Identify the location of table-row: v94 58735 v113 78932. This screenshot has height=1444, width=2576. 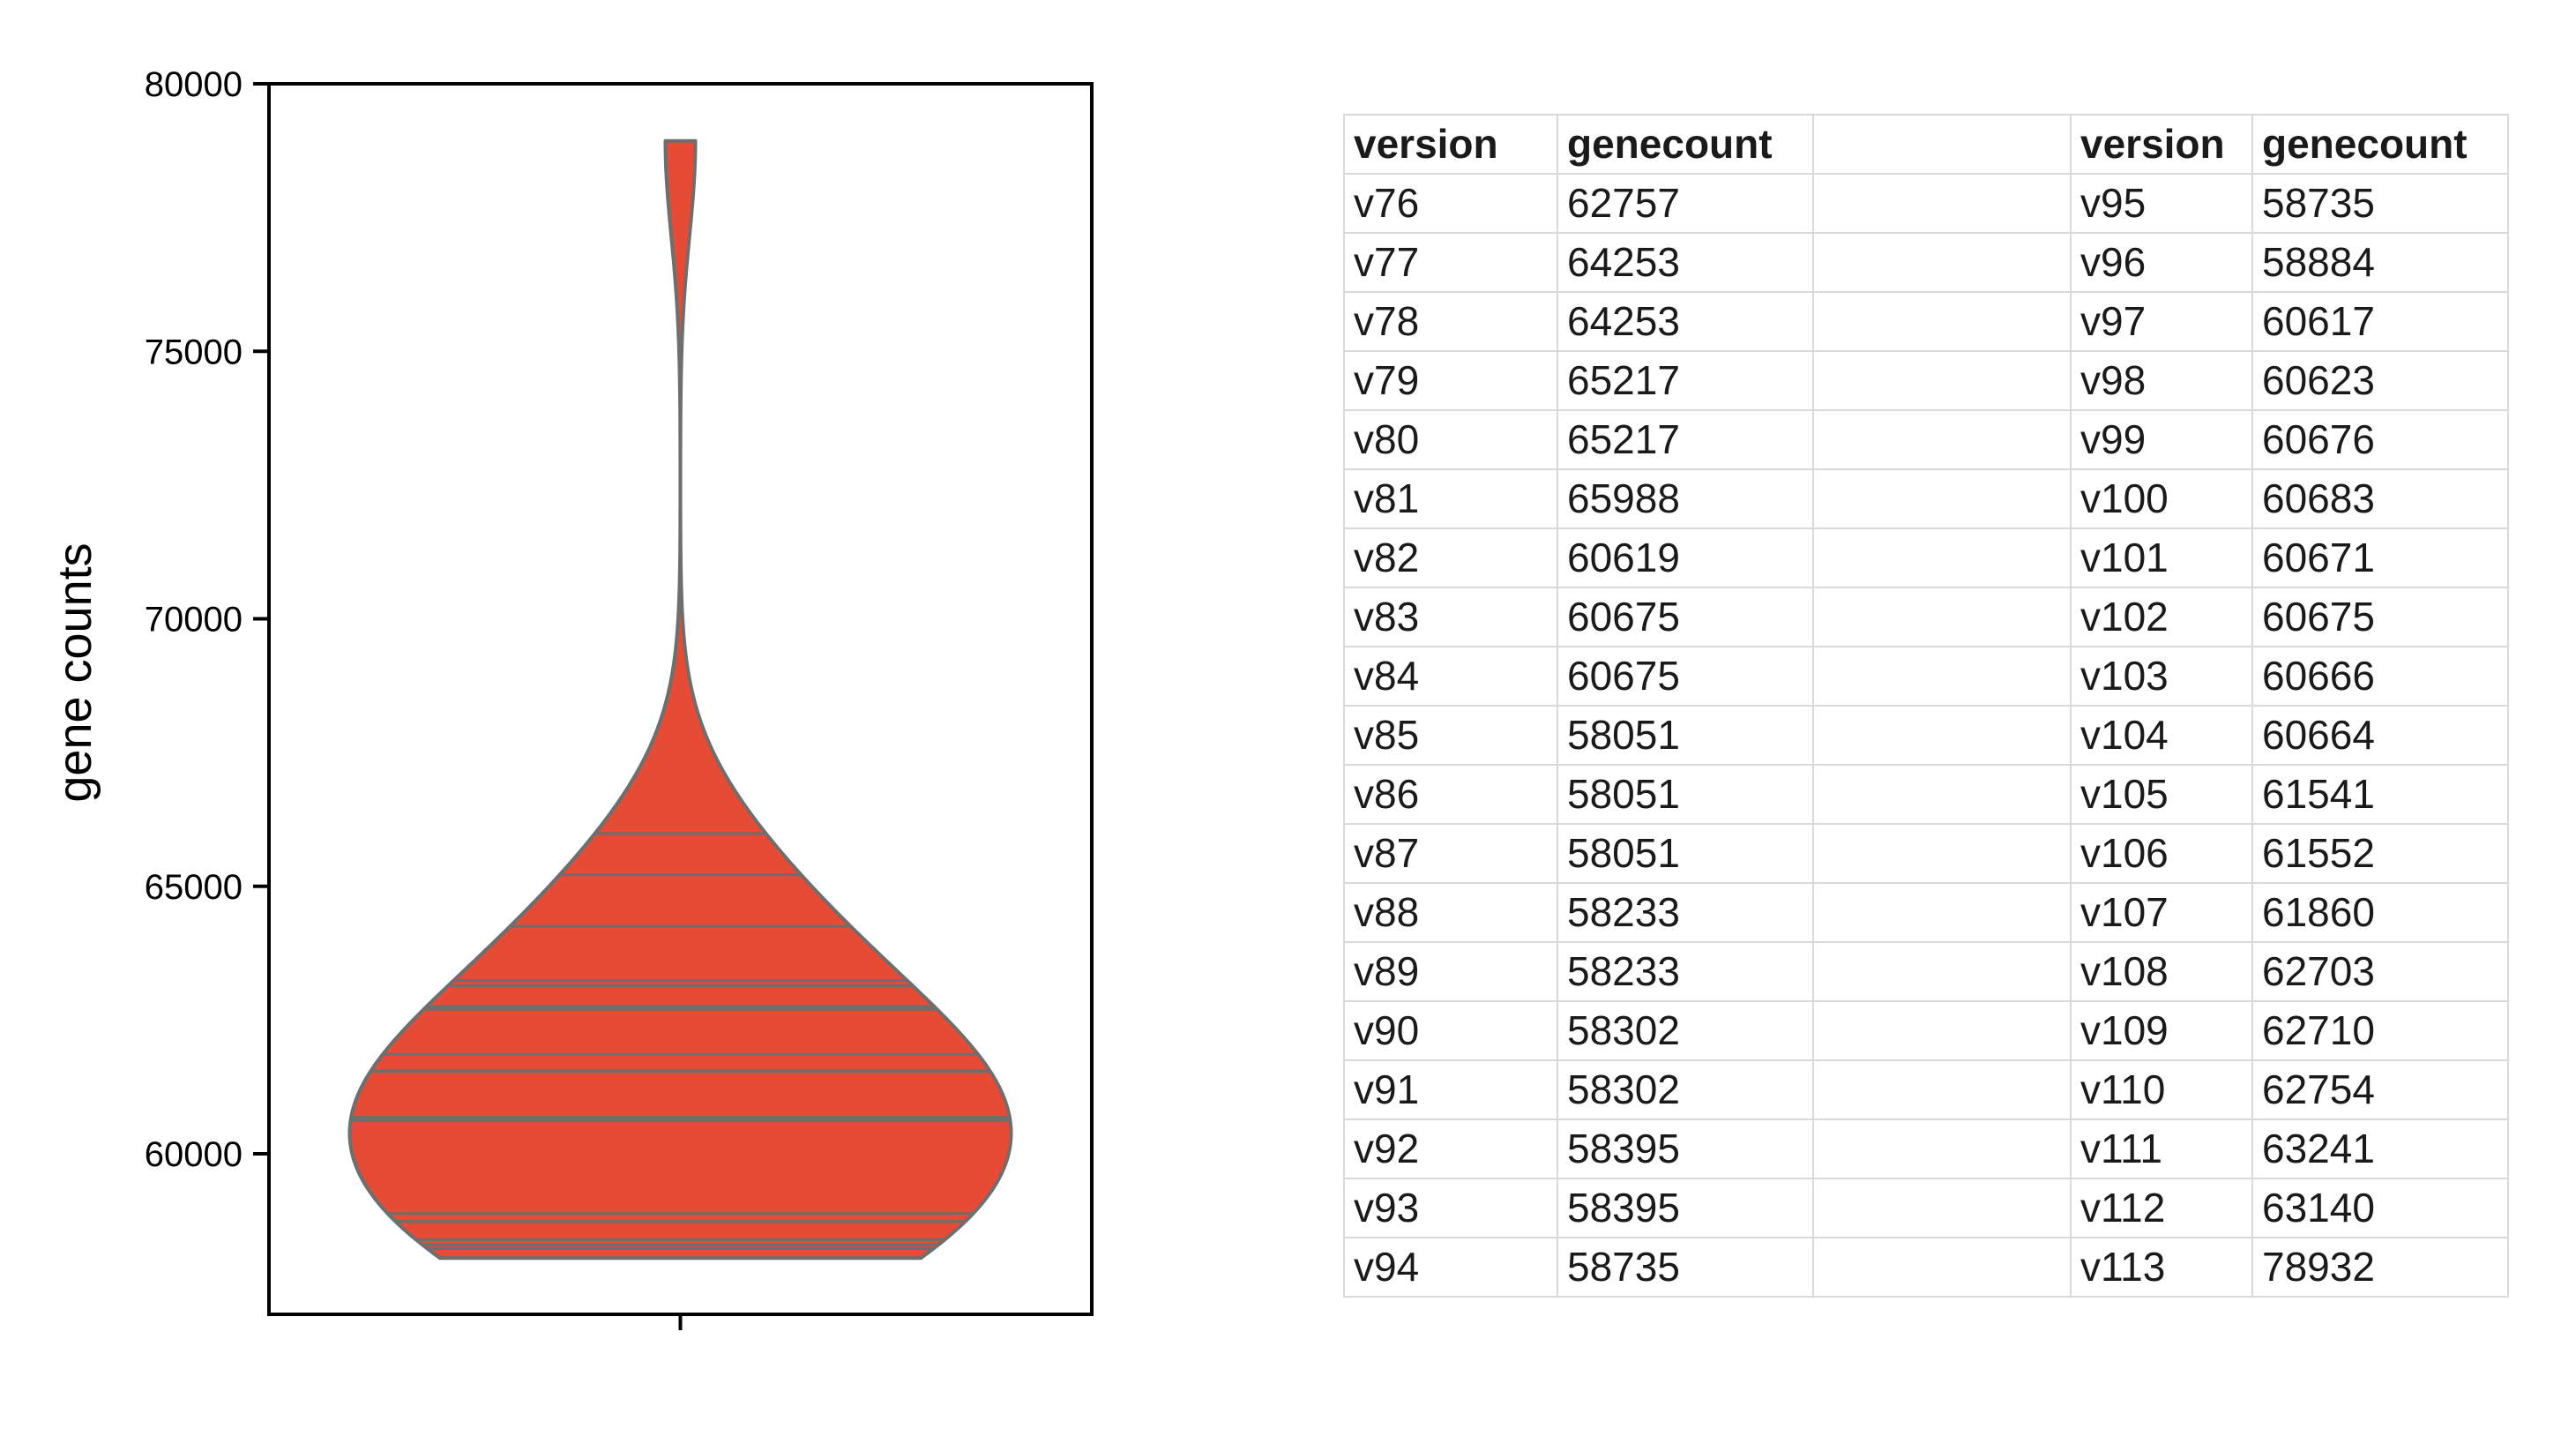
(1926, 1267).